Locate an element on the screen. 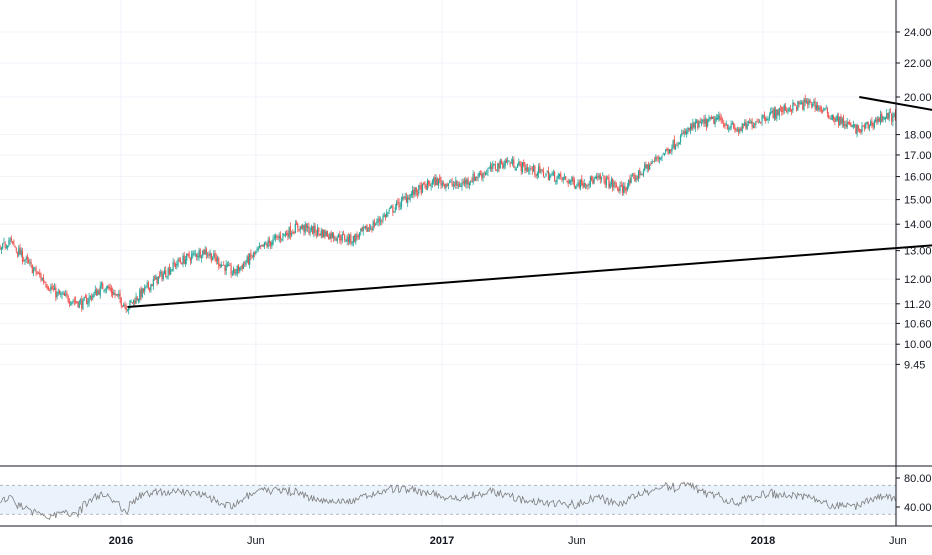 Image resolution: width=932 pixels, height=555 pixels. rsi-band is located at coordinates (448, 500).